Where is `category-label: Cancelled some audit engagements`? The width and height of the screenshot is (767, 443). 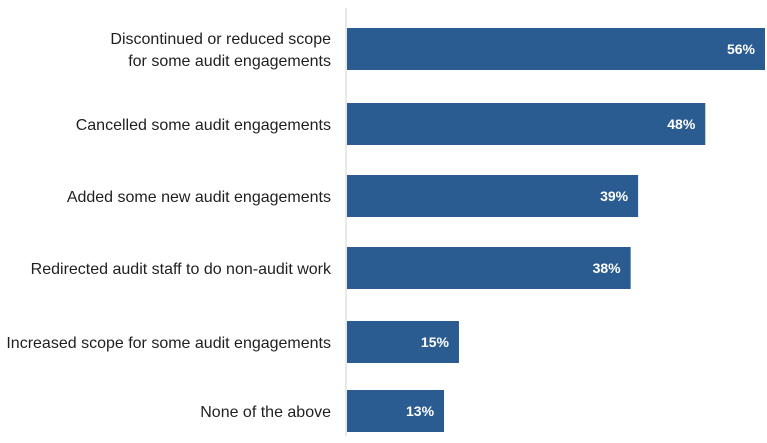
category-label: Cancelled some audit engagements is located at coordinates (203, 125).